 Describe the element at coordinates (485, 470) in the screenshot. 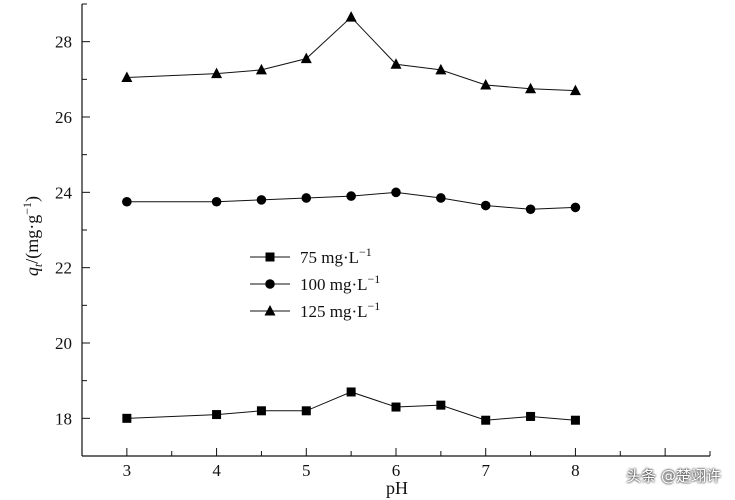

I see `x-tick-label: 7` at that location.